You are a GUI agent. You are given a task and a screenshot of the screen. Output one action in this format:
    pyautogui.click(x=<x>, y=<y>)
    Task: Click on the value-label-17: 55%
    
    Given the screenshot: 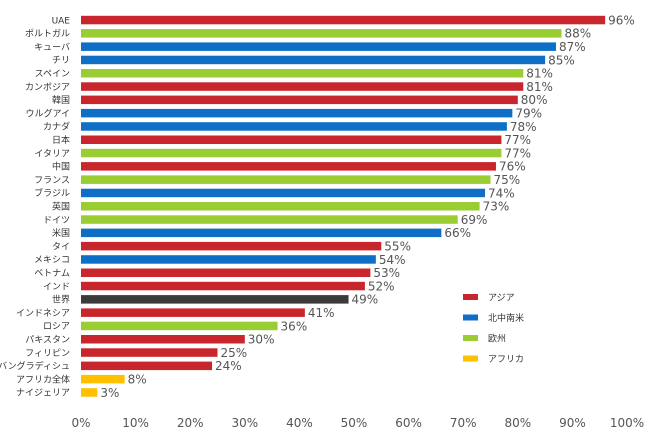 What is the action you would take?
    pyautogui.click(x=397, y=246)
    